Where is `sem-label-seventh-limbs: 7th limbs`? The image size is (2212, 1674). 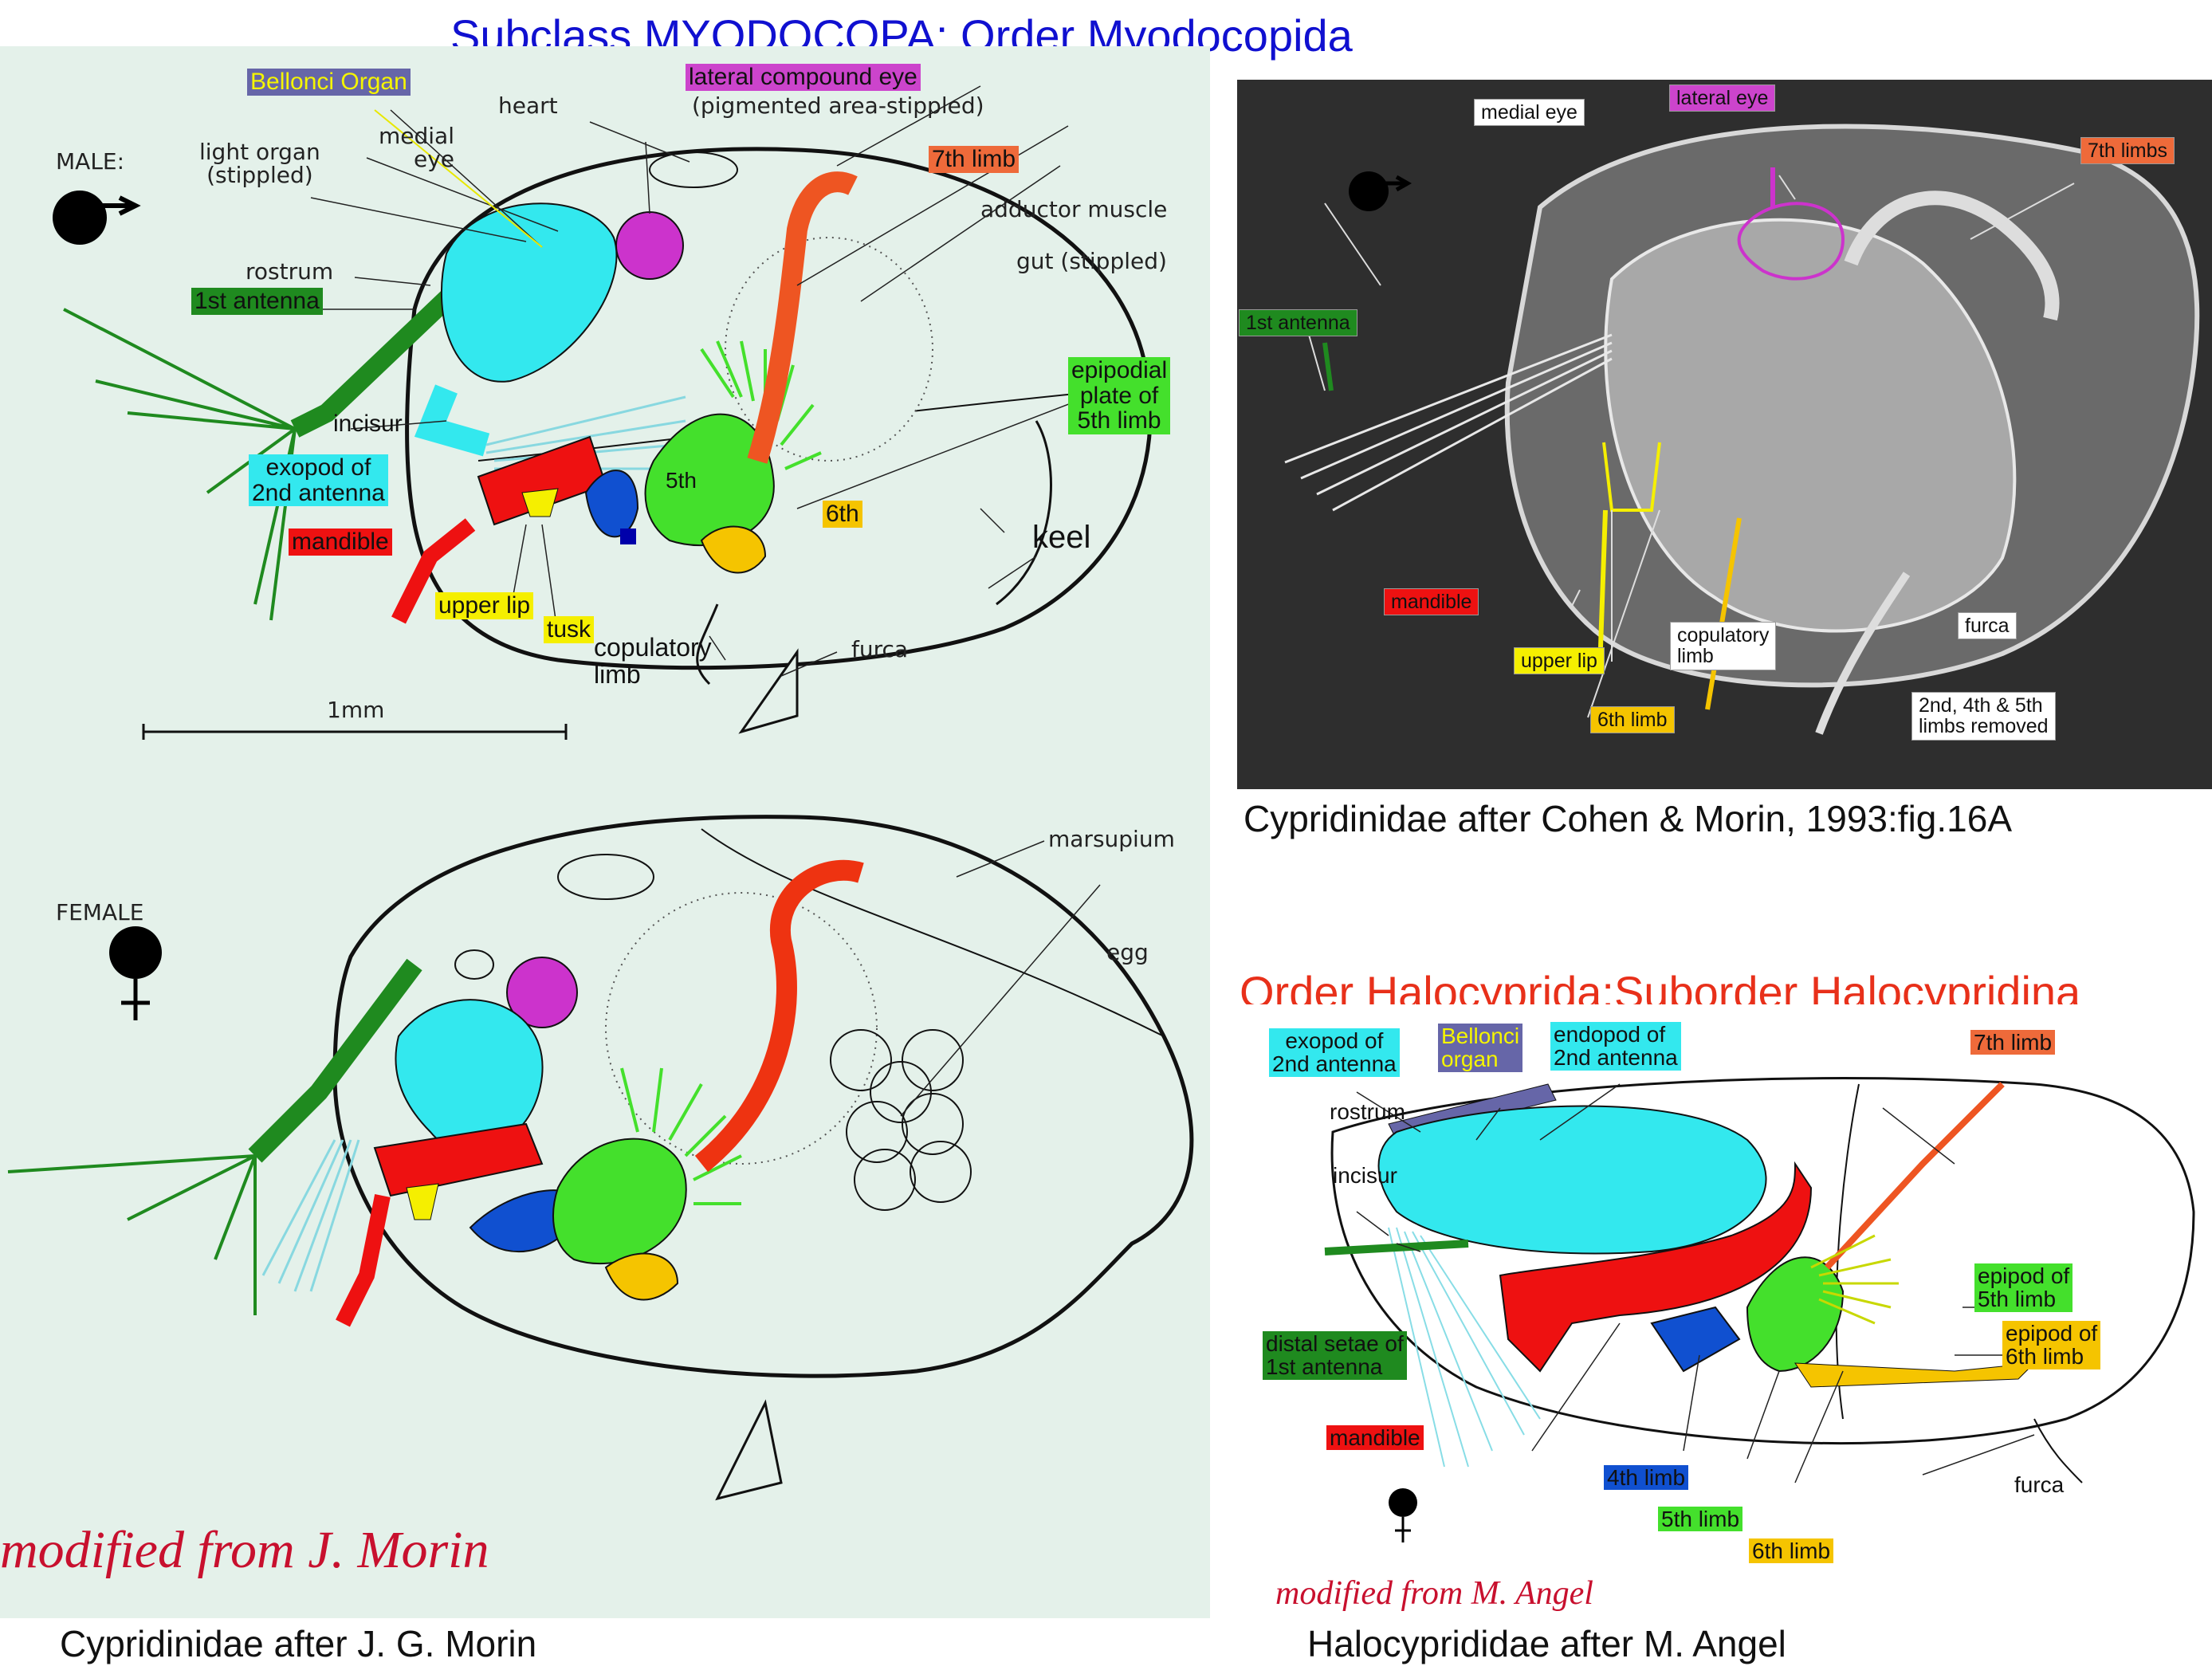 sem-label-seventh-limbs: 7th limbs is located at coordinates (2127, 151).